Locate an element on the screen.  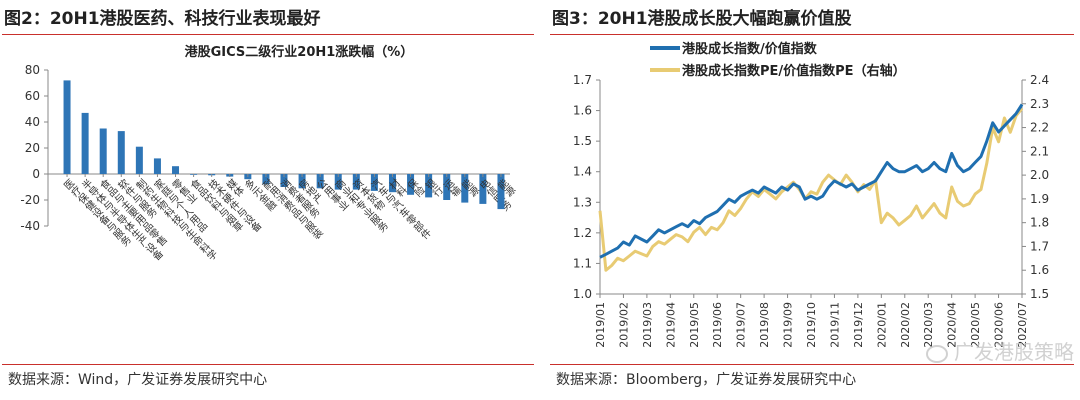
y-tick-label: 60 is located at coordinates (32, 96).